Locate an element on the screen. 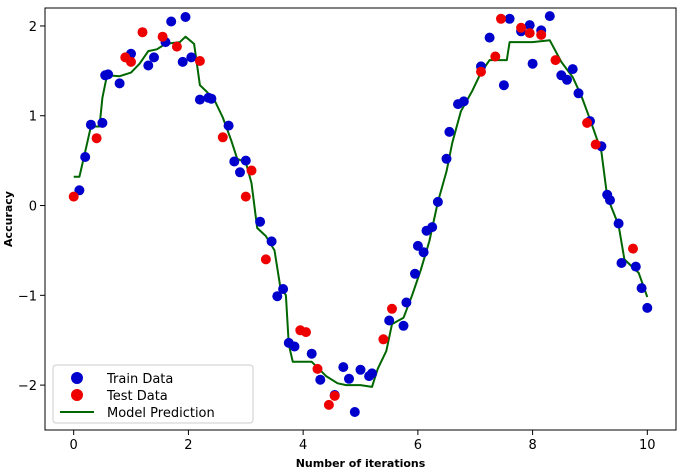 This screenshot has height=471, width=685. legend-box is located at coordinates (153, 394).